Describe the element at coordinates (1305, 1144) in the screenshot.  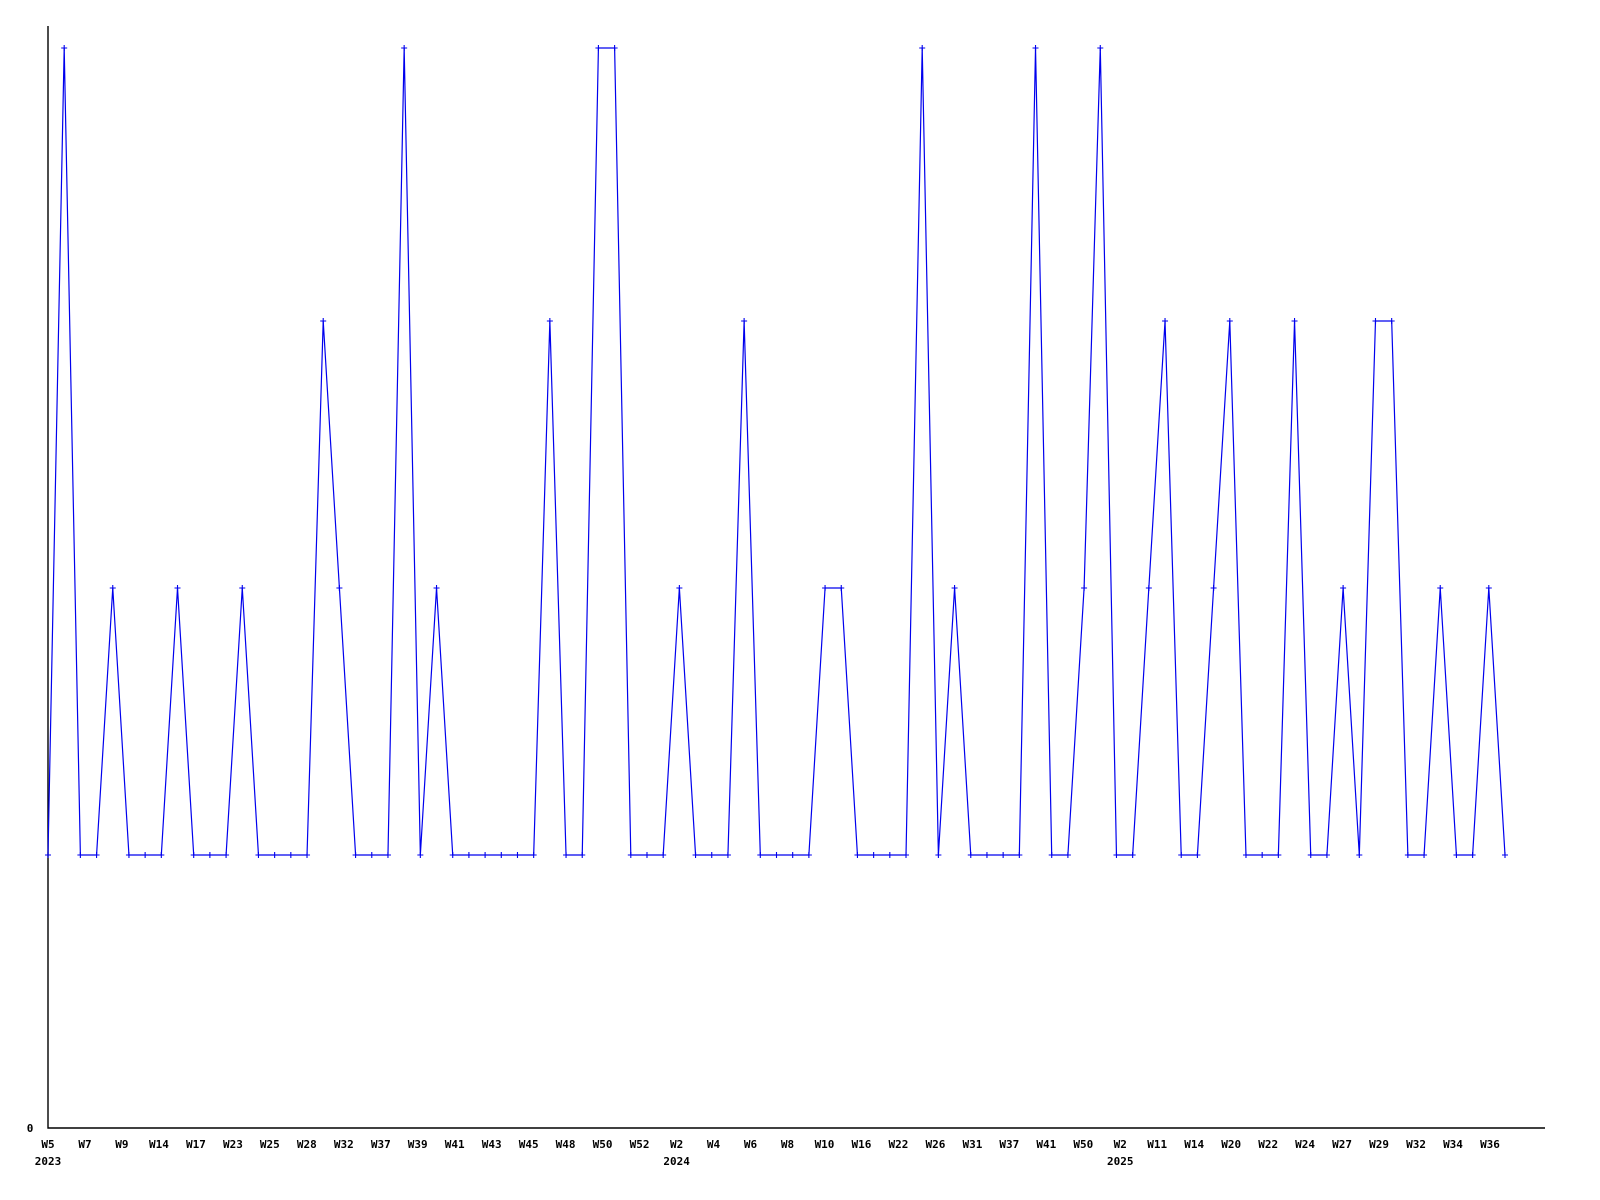
I see `x-tick-label: W24` at that location.